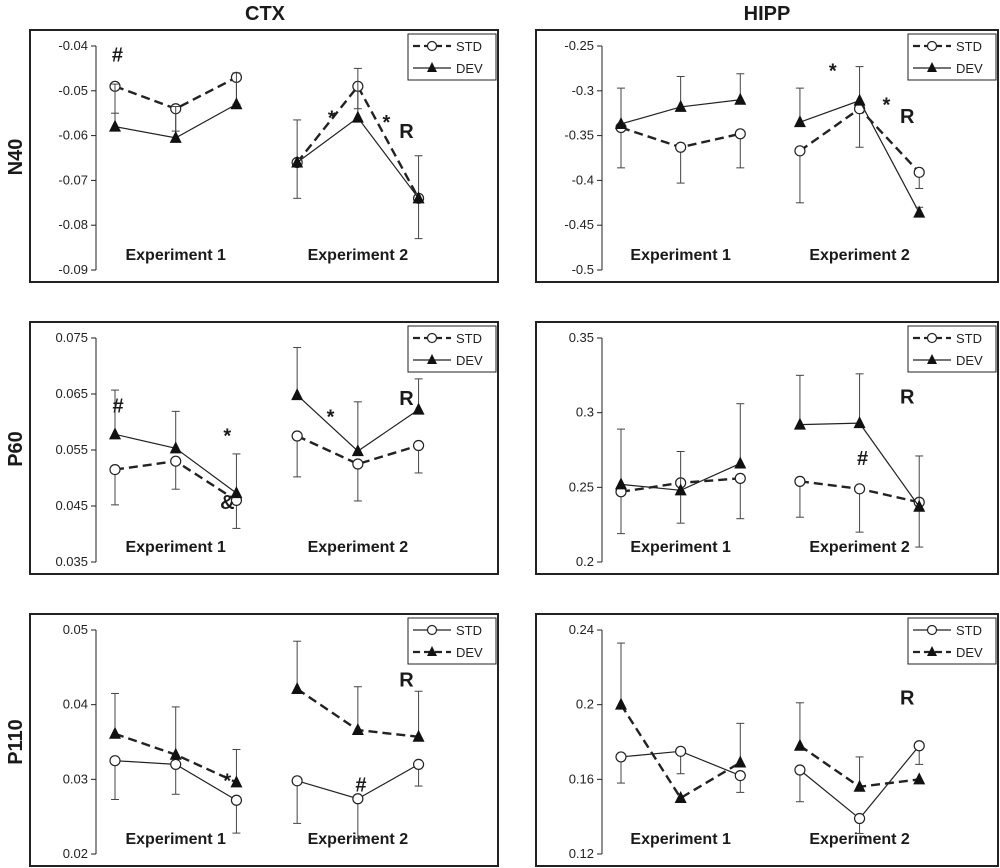 This screenshot has width=1000, height=868. What do you see at coordinates (583, 90) in the screenshot?
I see `y-tick-label: -0.3` at bounding box center [583, 90].